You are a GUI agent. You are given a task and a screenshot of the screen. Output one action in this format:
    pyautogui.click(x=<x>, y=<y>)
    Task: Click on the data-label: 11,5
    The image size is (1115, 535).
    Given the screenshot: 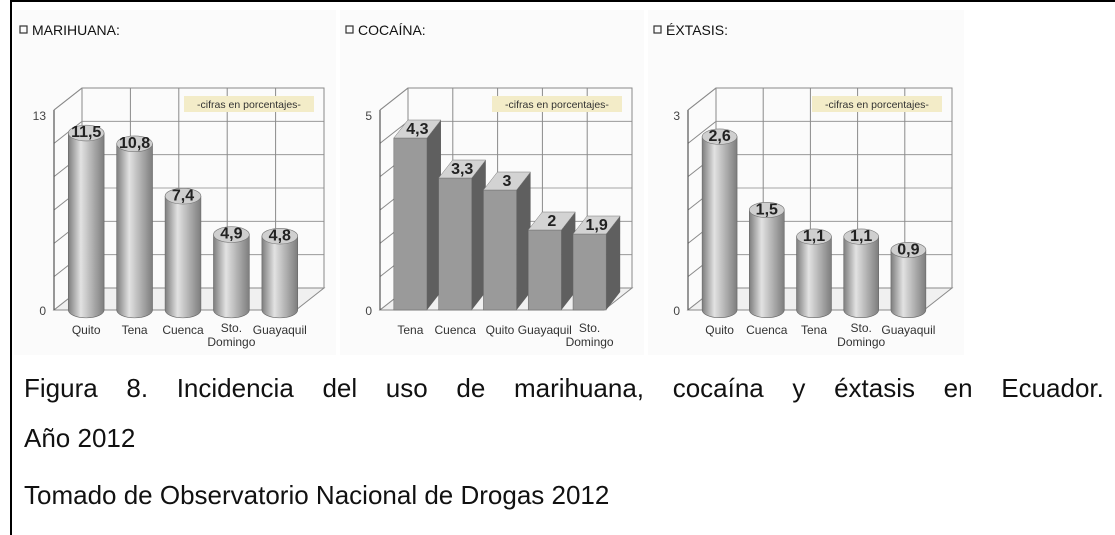 What is the action you would take?
    pyautogui.click(x=86, y=132)
    